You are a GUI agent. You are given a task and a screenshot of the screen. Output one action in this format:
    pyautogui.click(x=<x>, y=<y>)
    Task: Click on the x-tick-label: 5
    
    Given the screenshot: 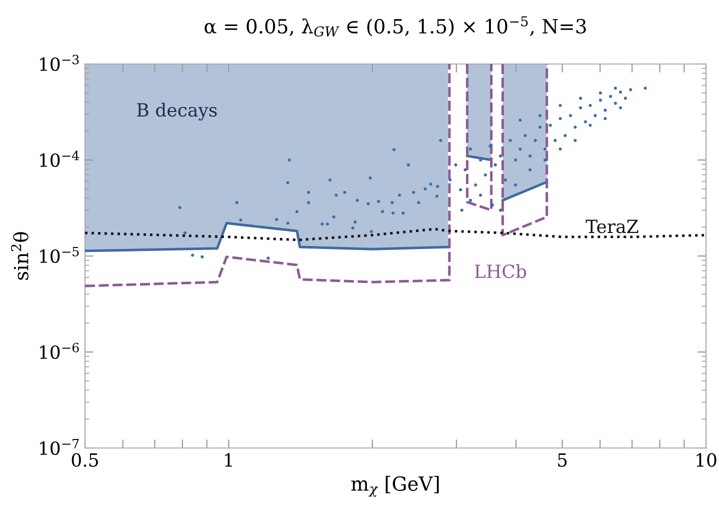 What is the action you would take?
    pyautogui.click(x=562, y=460)
    